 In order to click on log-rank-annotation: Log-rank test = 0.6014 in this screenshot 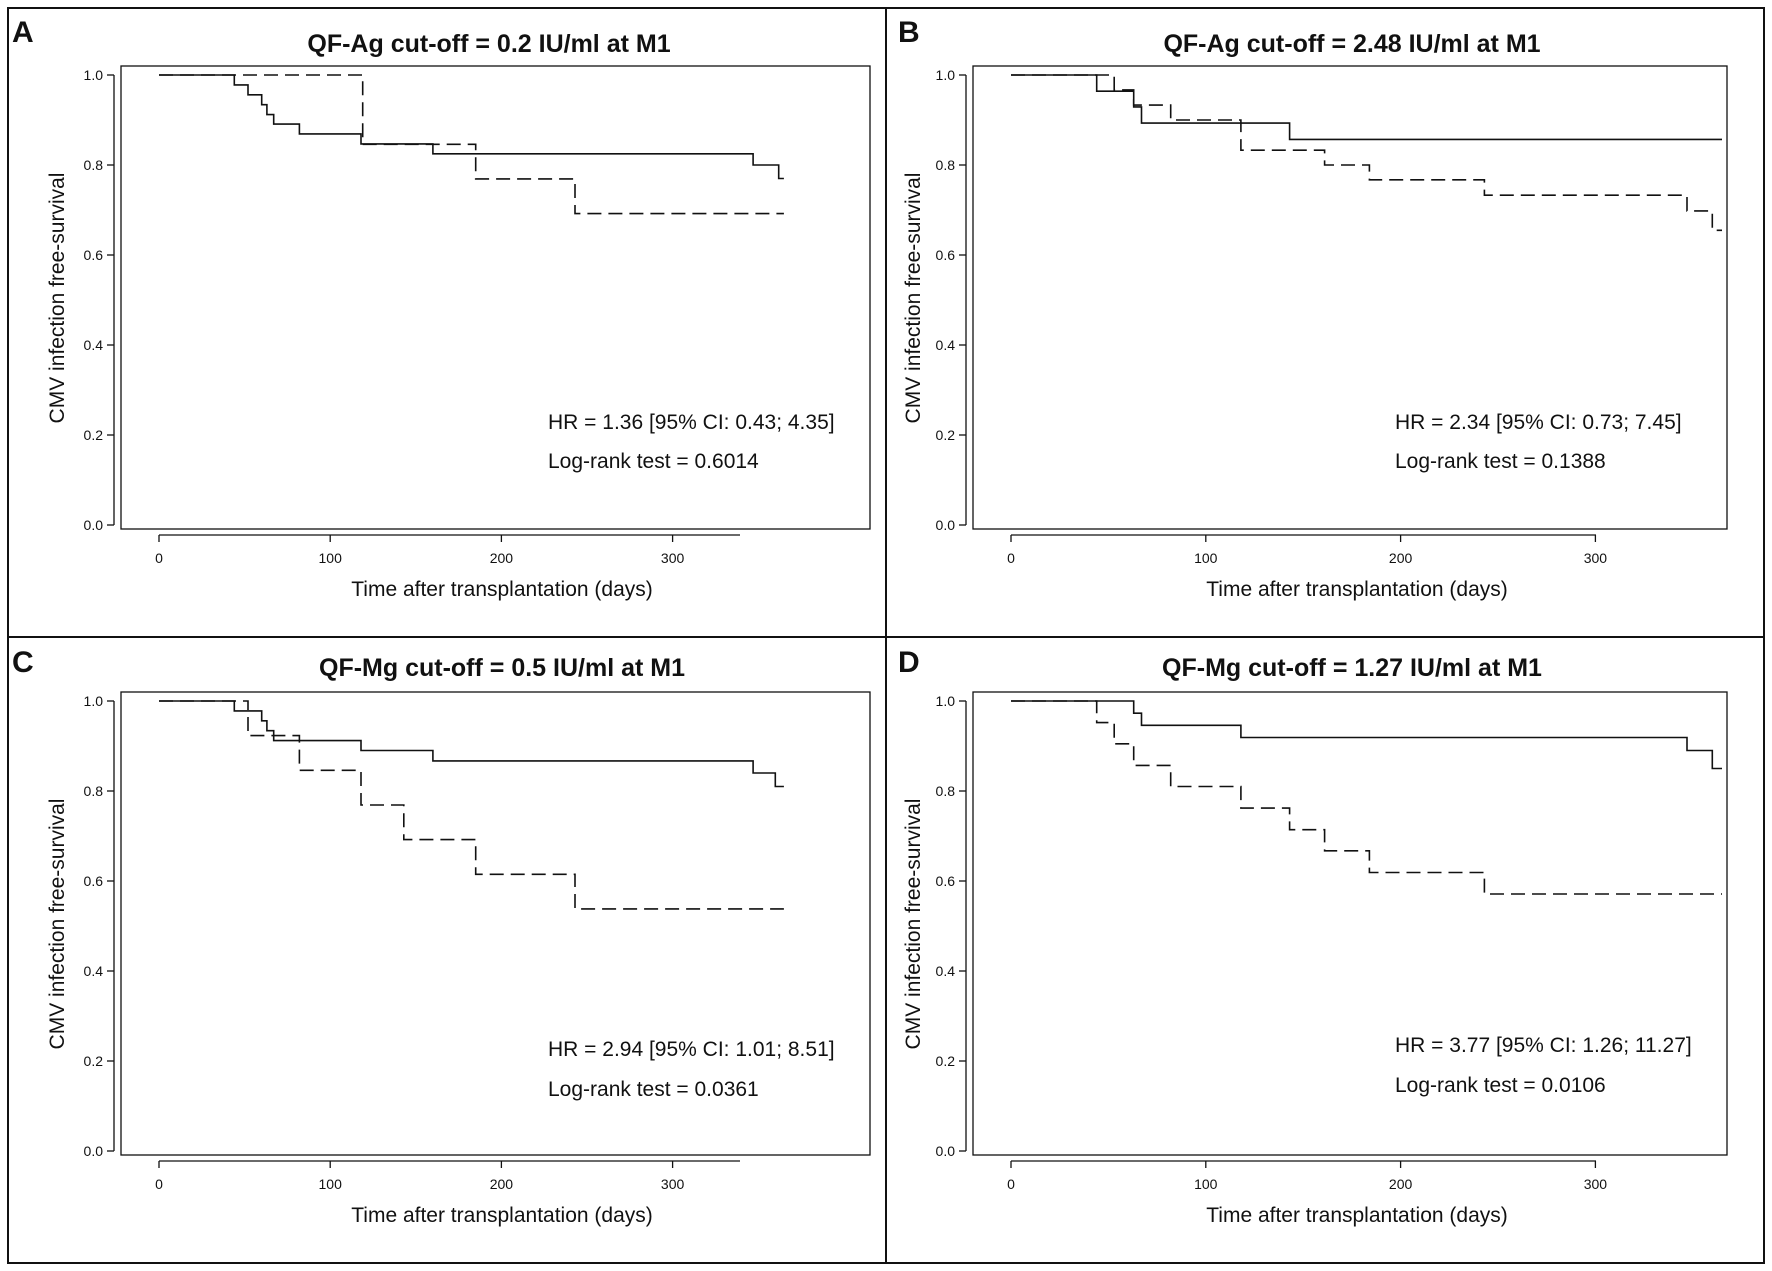, I will do `click(653, 461)`.